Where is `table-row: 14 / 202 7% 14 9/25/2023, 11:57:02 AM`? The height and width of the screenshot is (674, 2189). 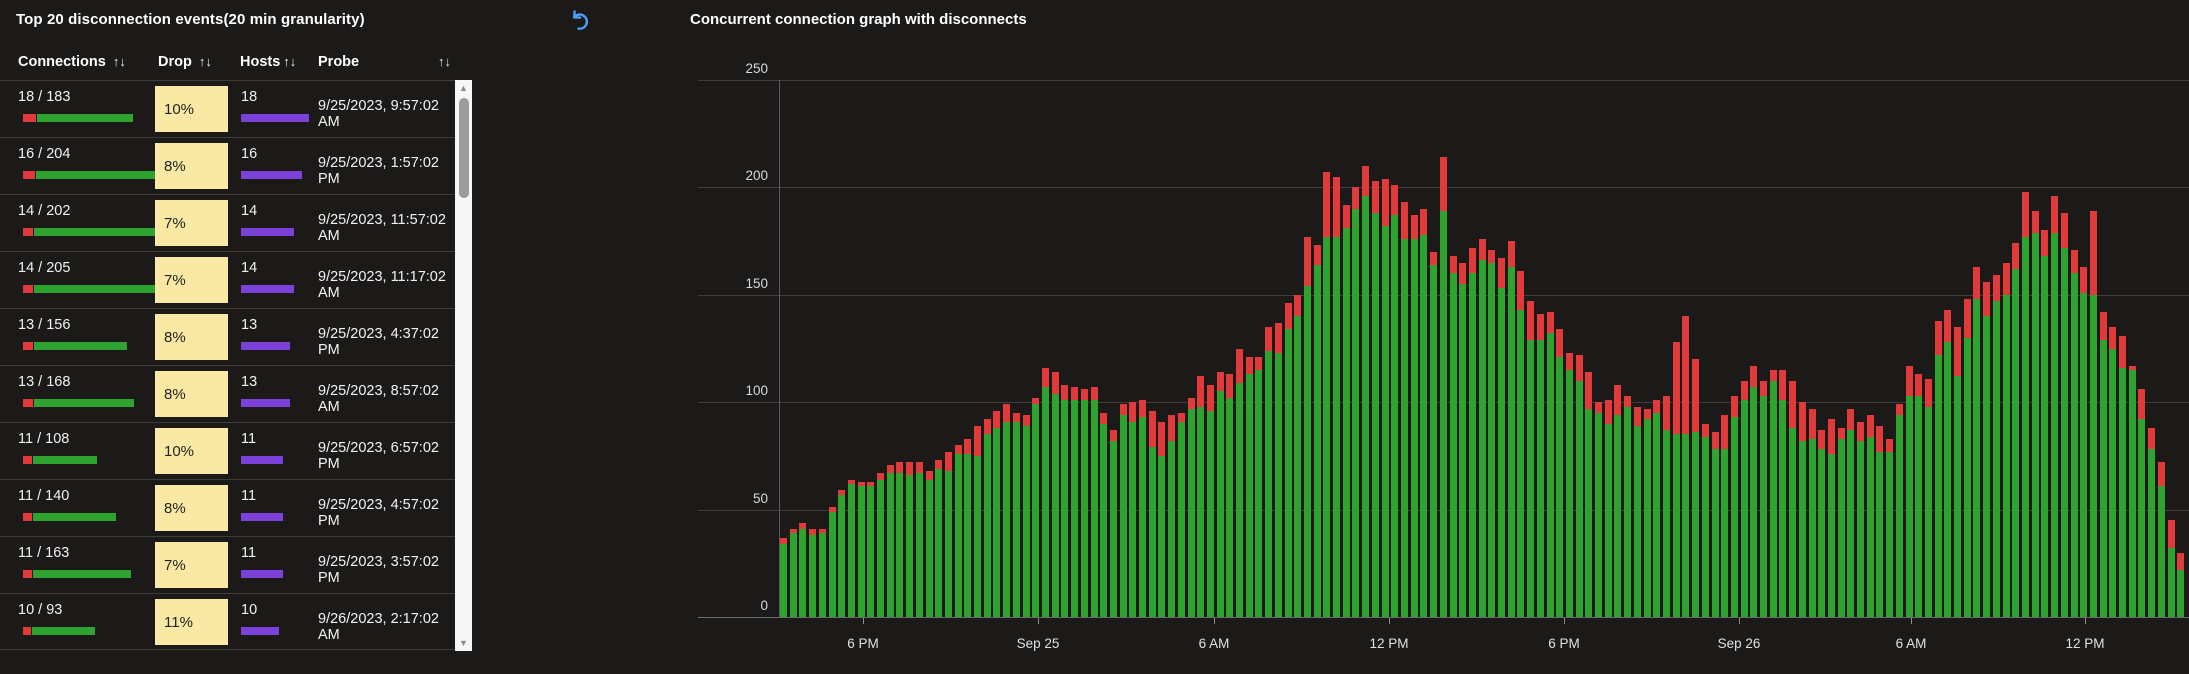
table-row: 14 / 202 7% 14 9/25/2023, 11:57:02 AM is located at coordinates (227, 222).